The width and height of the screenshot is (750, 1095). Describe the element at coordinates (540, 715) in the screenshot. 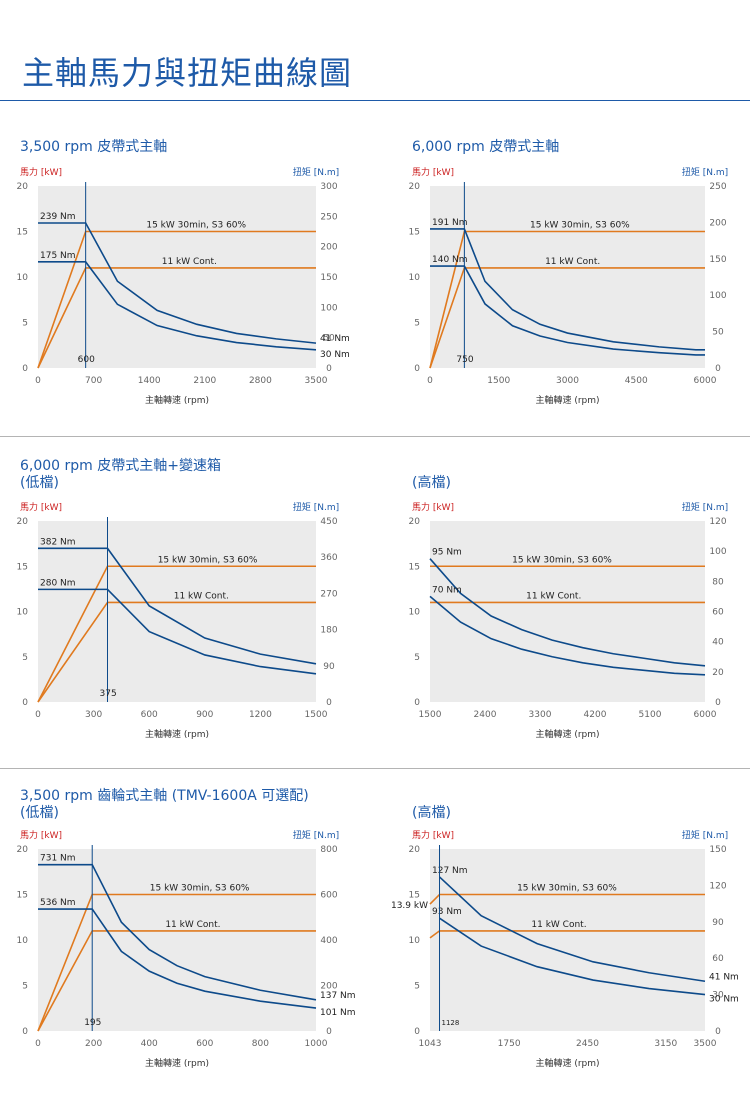

I see `x-tick: 3300` at that location.